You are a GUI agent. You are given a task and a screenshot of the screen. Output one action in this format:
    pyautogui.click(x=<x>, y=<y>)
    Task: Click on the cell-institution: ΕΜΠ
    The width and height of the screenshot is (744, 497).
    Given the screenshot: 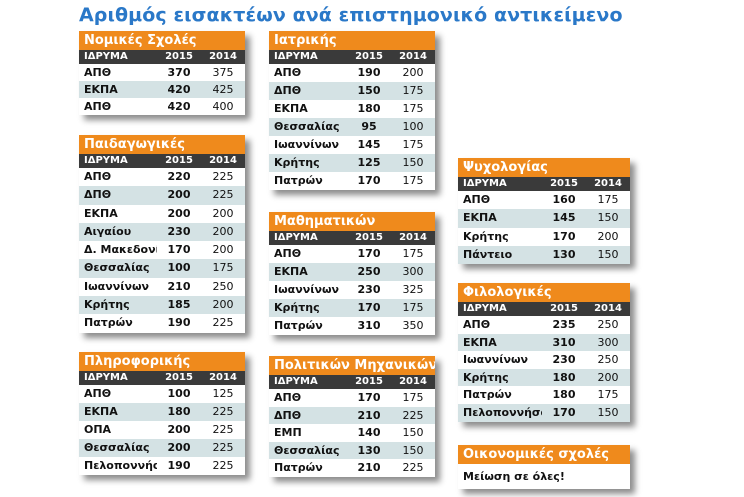 What is the action you would take?
    pyautogui.click(x=288, y=433)
    